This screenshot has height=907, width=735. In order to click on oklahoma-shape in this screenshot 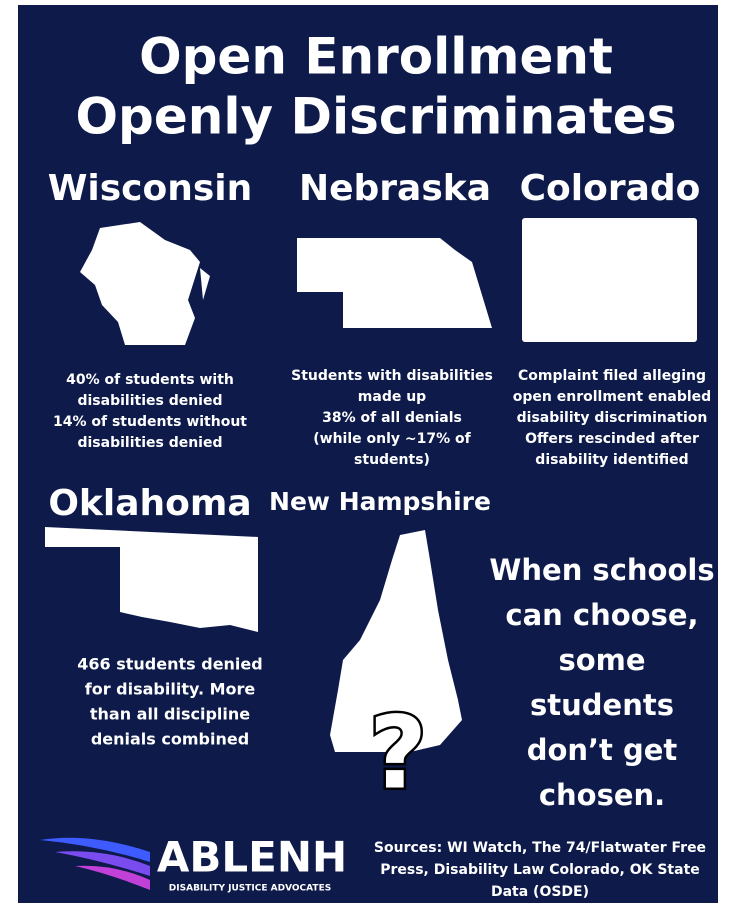, I will do `click(151, 579)`.